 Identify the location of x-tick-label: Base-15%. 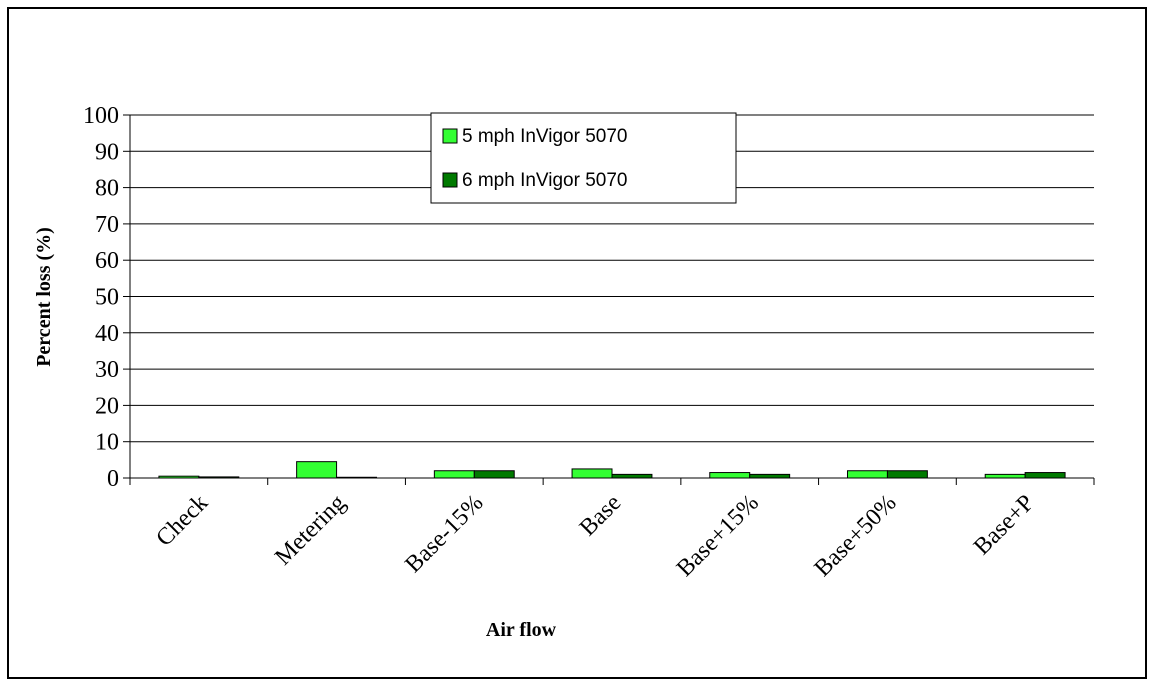
(444, 534).